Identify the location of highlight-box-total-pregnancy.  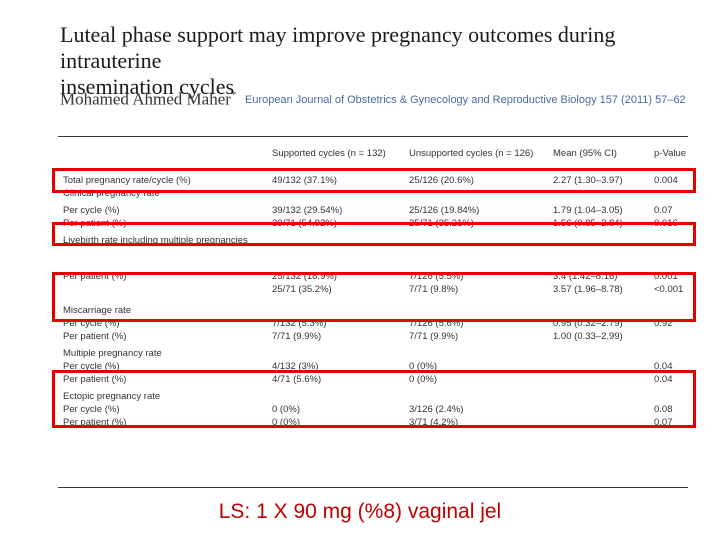
(374, 180).